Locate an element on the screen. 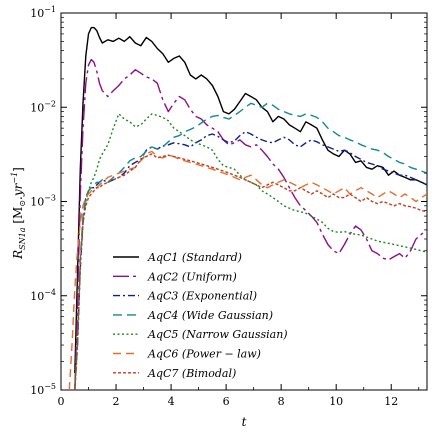 This screenshot has height=438, width=436. y-tick-label: 10⁻⁵ is located at coordinates (43, 389).